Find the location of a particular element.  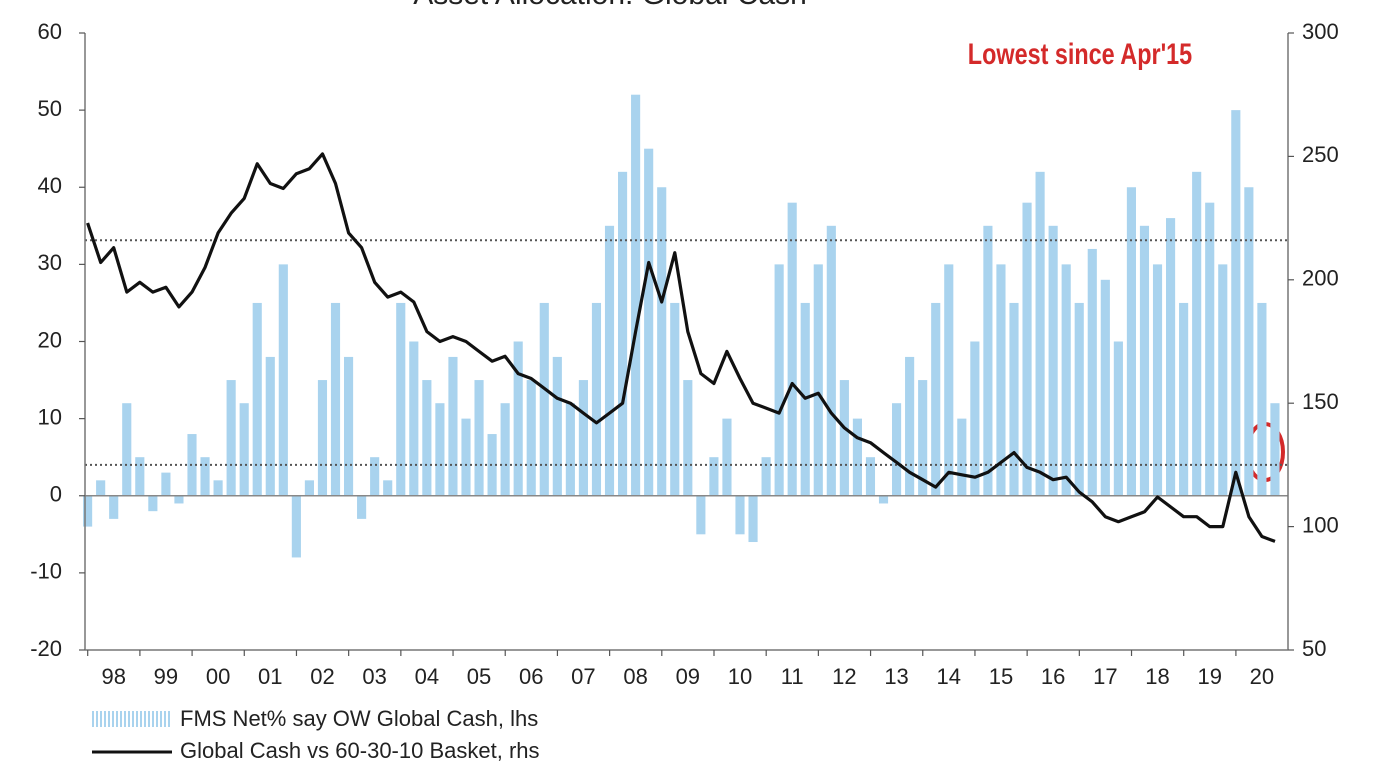

chart-title: Asset Allocation: Global Cash is located at coordinates (610, 5).